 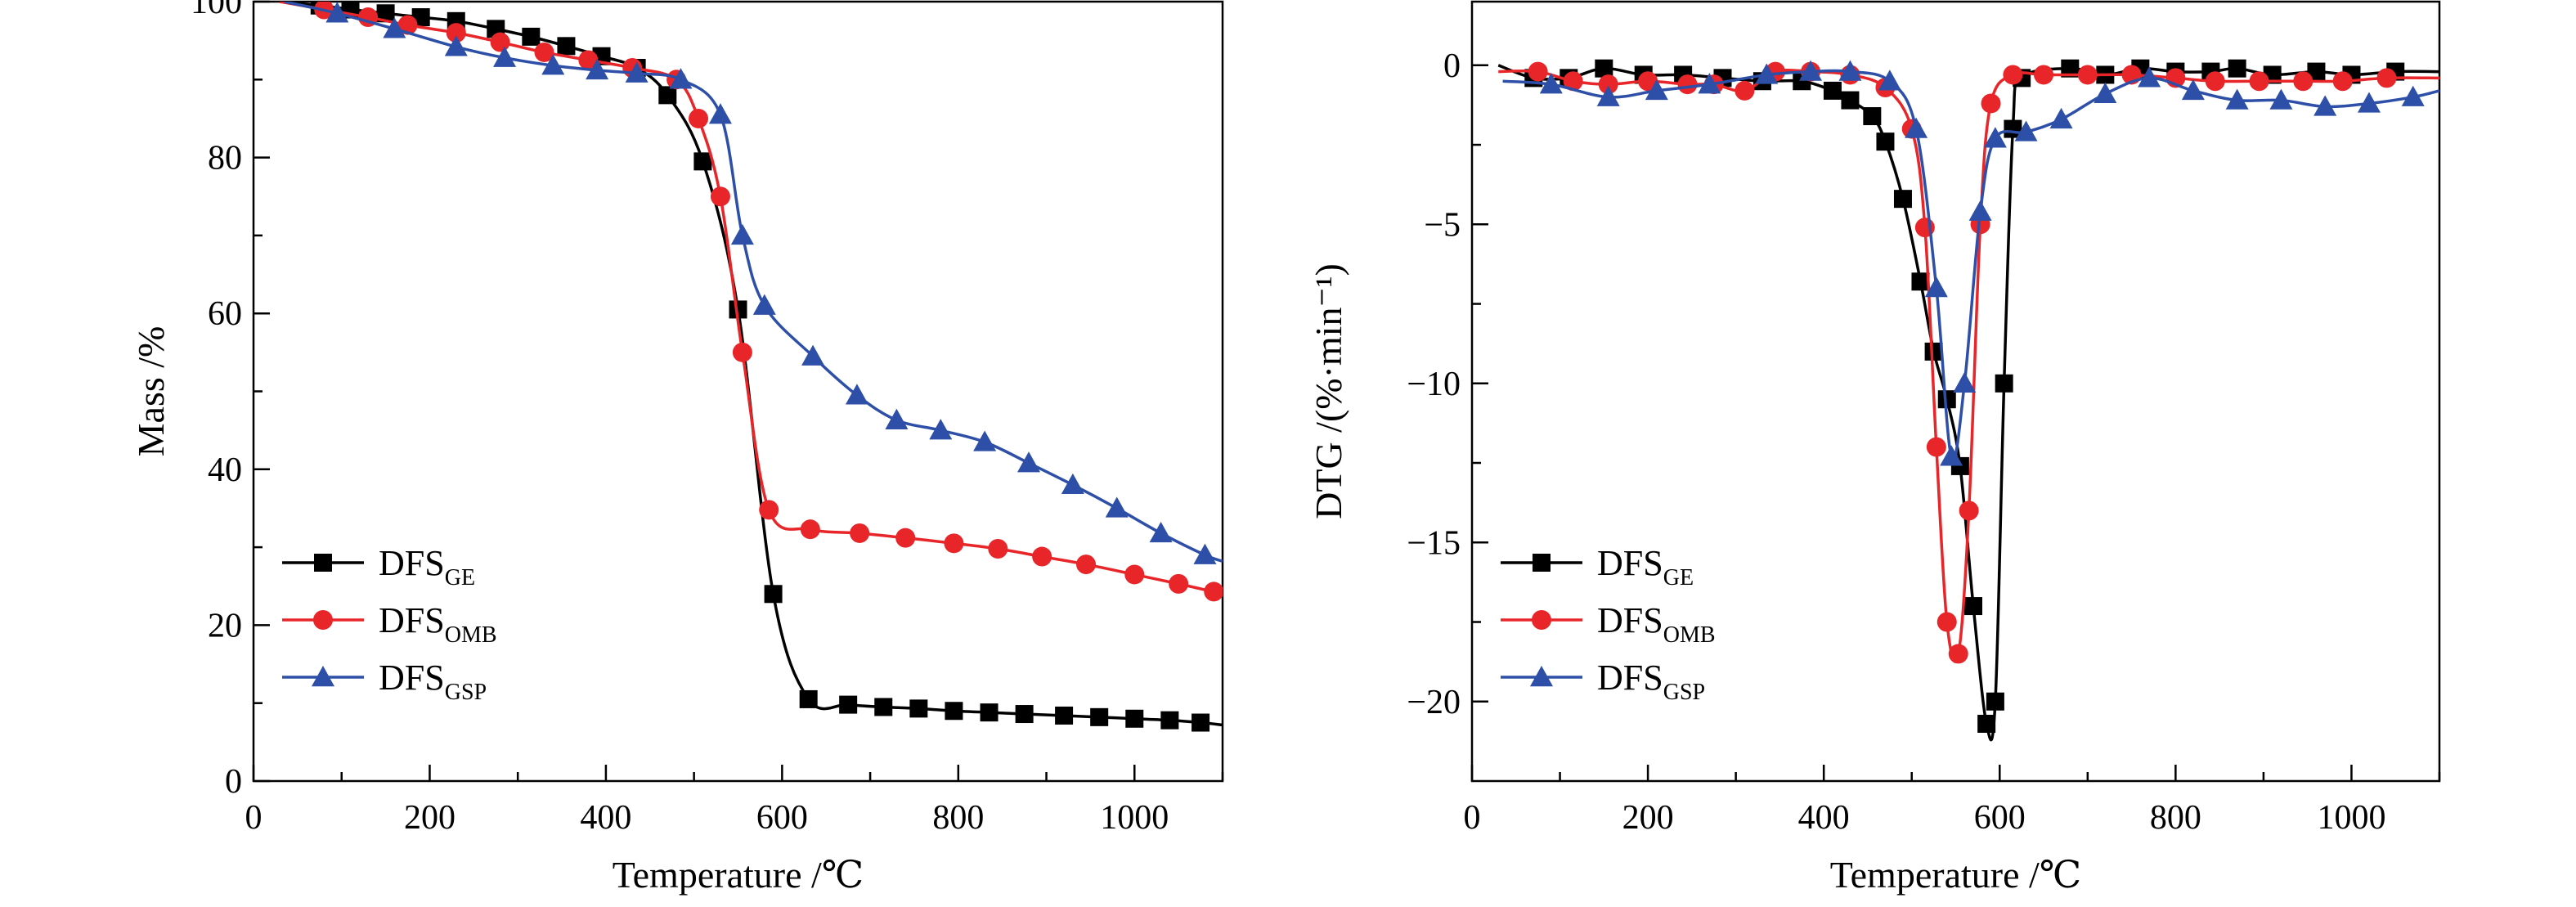 What do you see at coordinates (1442, 225) in the screenshot?
I see `y-tick-label: −5` at bounding box center [1442, 225].